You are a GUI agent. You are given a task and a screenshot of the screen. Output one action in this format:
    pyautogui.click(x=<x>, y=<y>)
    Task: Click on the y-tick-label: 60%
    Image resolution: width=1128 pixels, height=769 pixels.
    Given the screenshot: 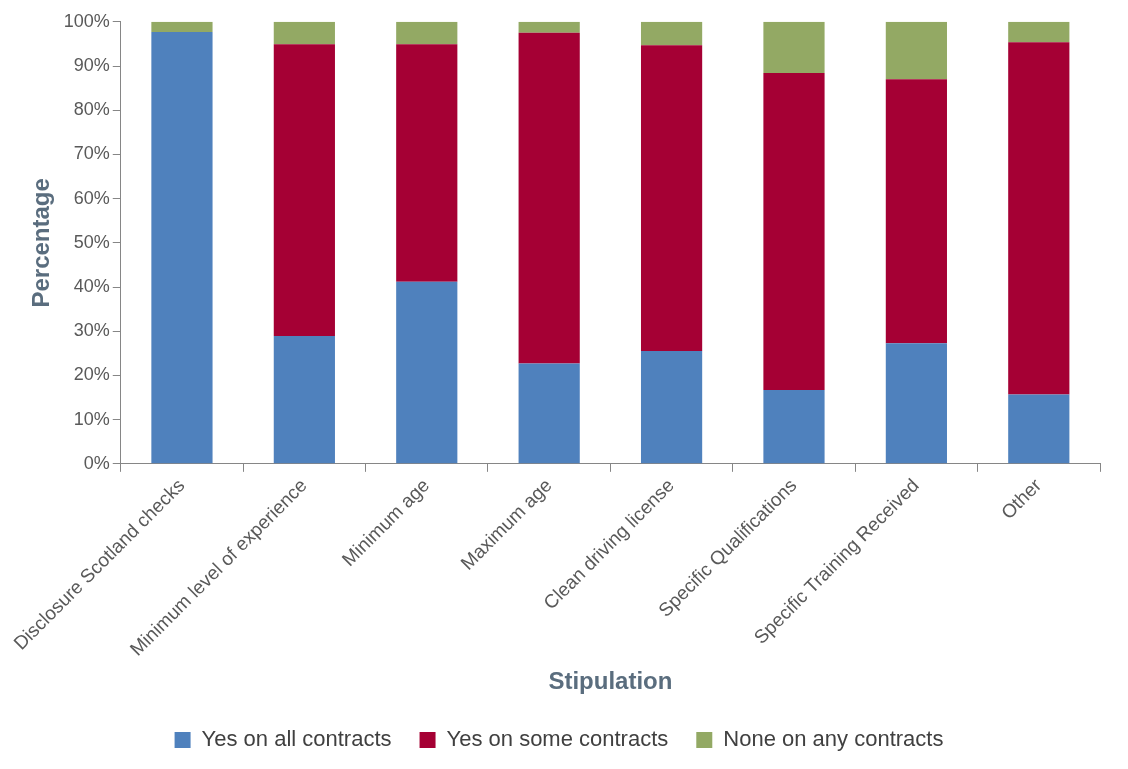 What is the action you would take?
    pyautogui.click(x=91, y=197)
    